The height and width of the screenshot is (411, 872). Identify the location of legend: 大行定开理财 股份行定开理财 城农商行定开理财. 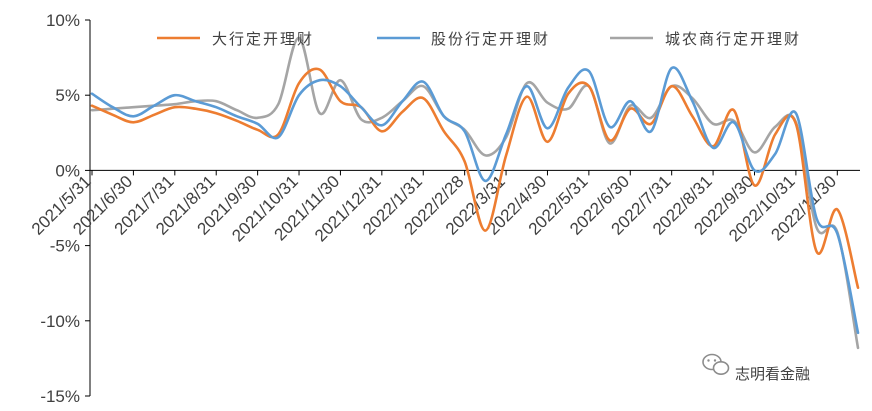
(479, 39).